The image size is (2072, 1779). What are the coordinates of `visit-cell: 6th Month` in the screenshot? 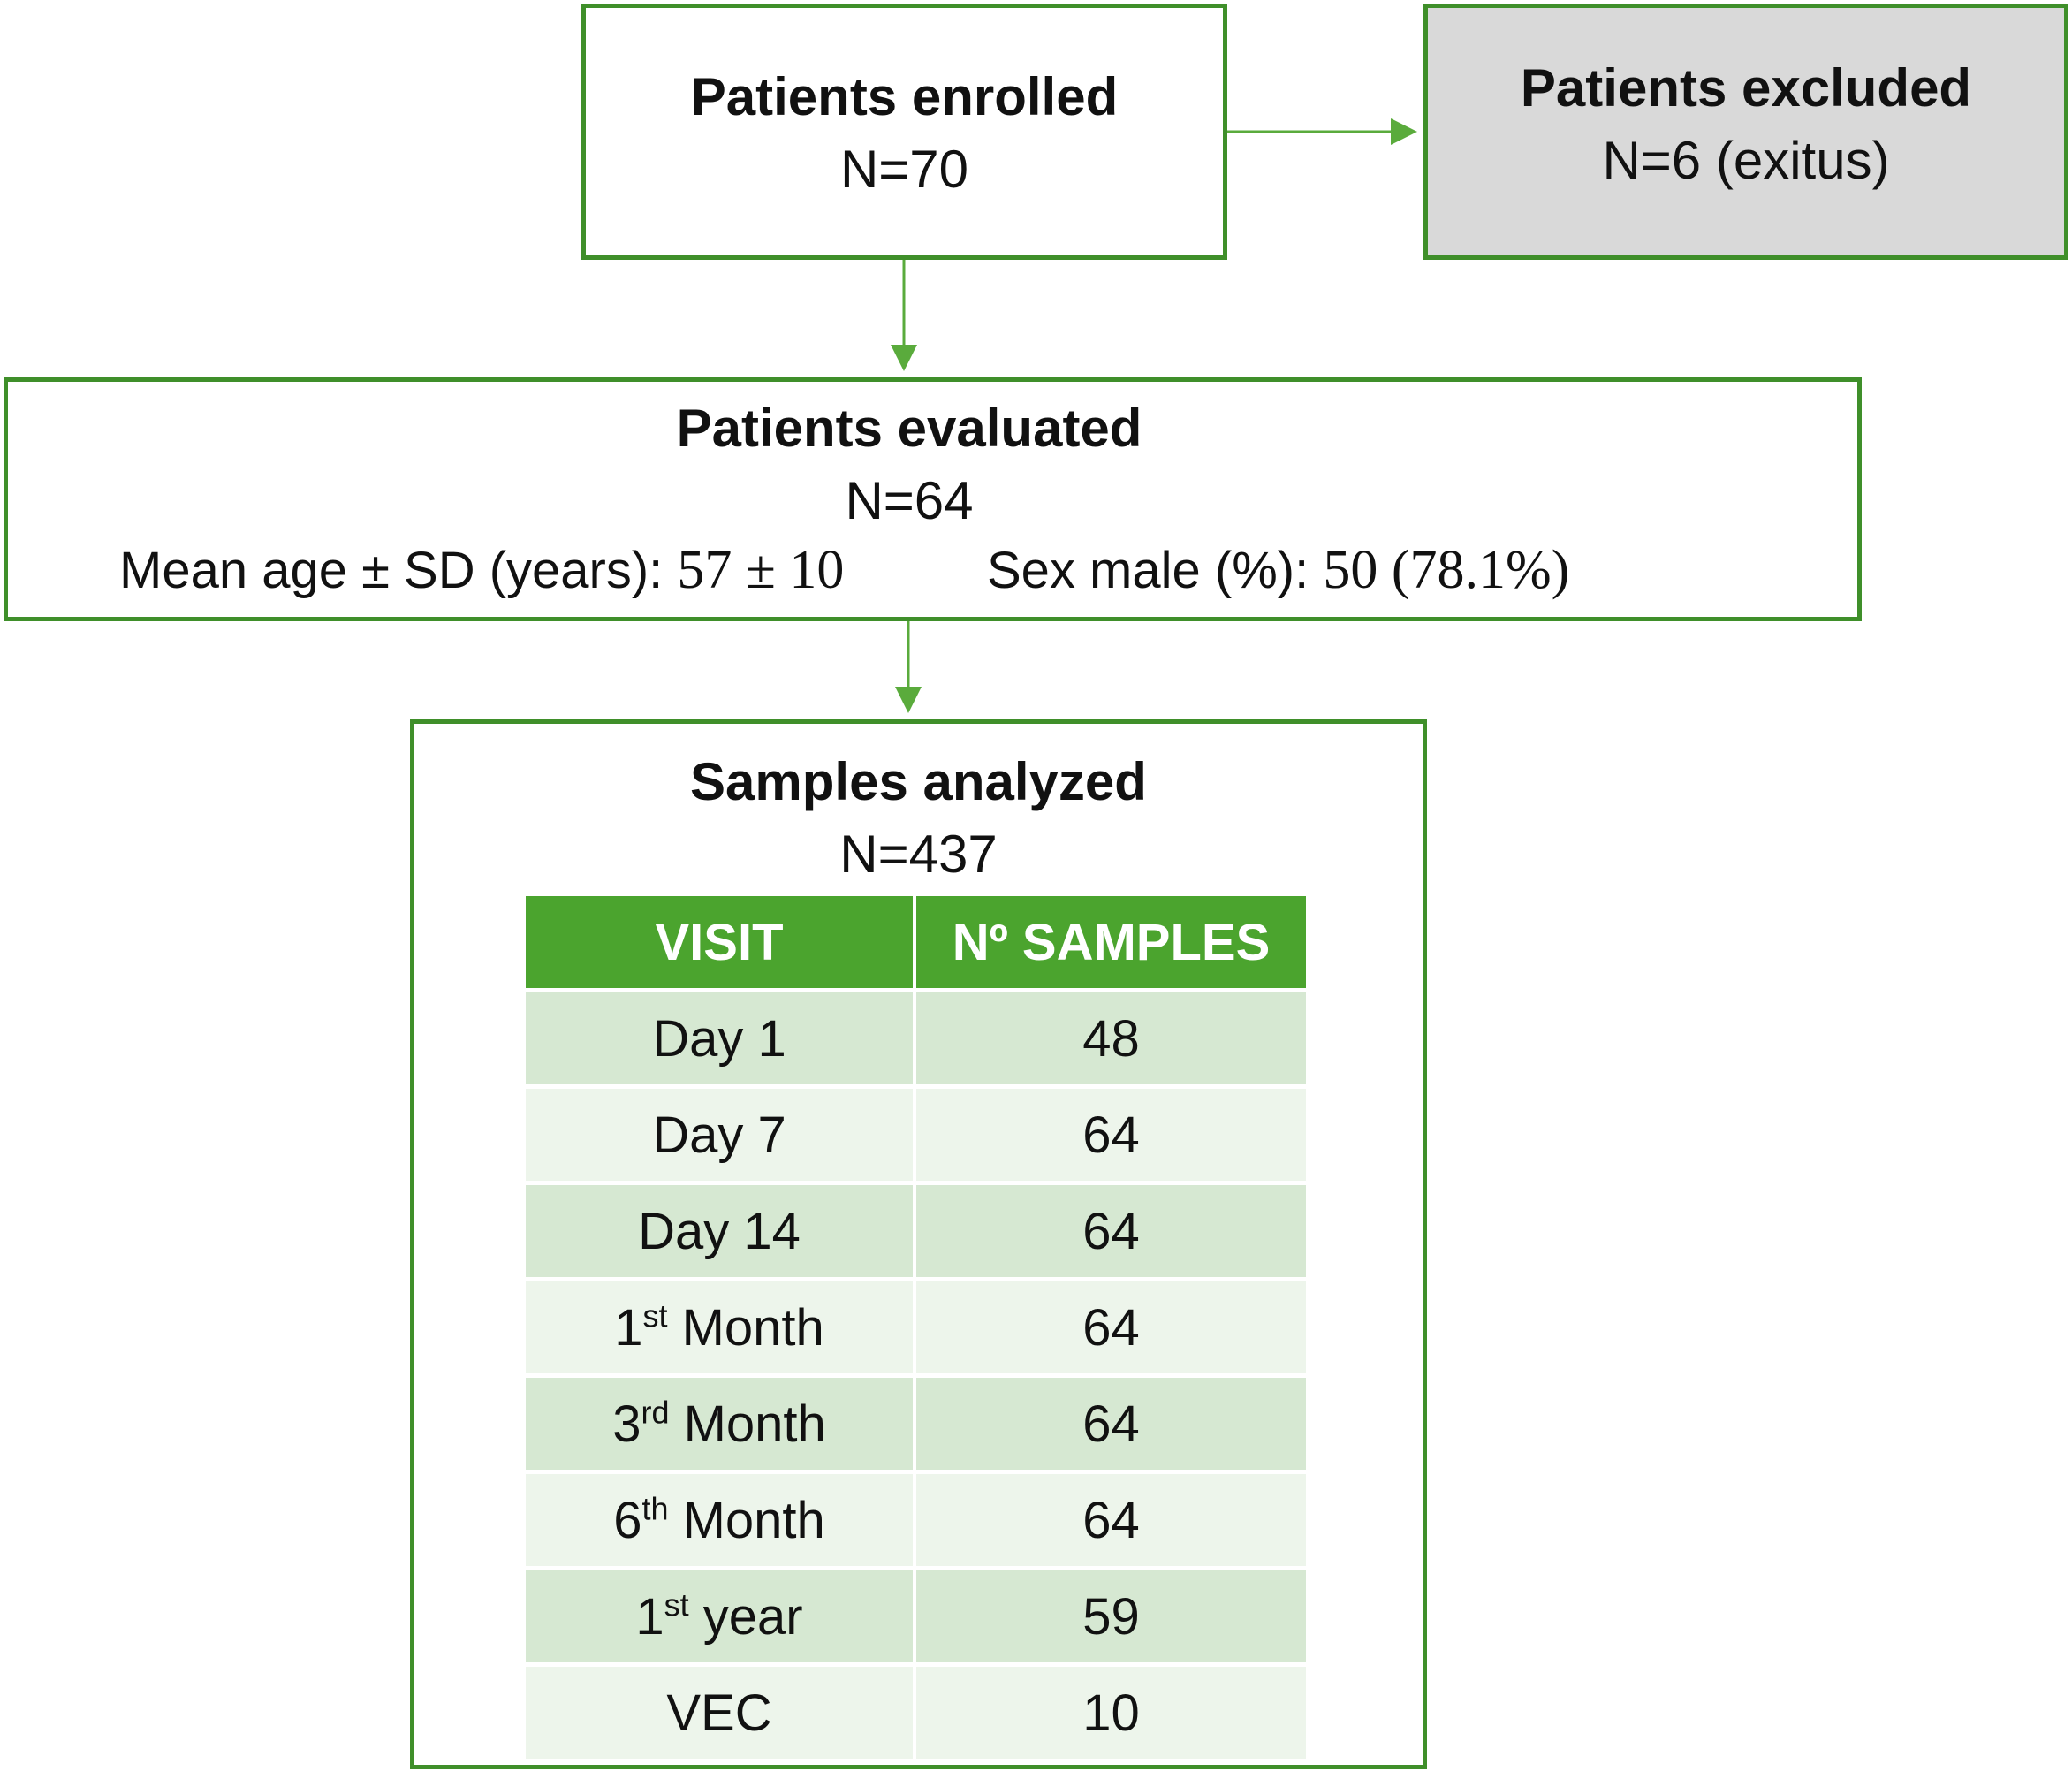 It's located at (720, 1518).